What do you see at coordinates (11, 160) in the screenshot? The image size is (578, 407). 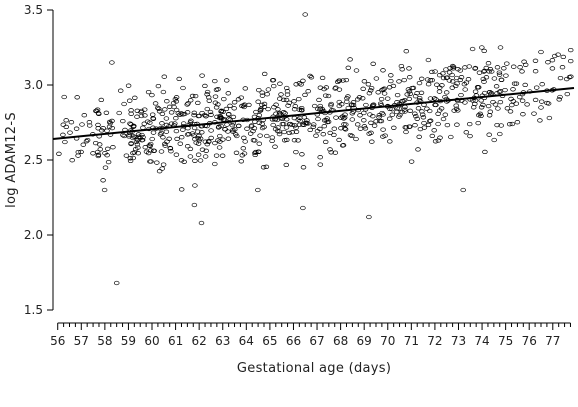 I see `y-axis-title: log ADAM12-S` at bounding box center [11, 160].